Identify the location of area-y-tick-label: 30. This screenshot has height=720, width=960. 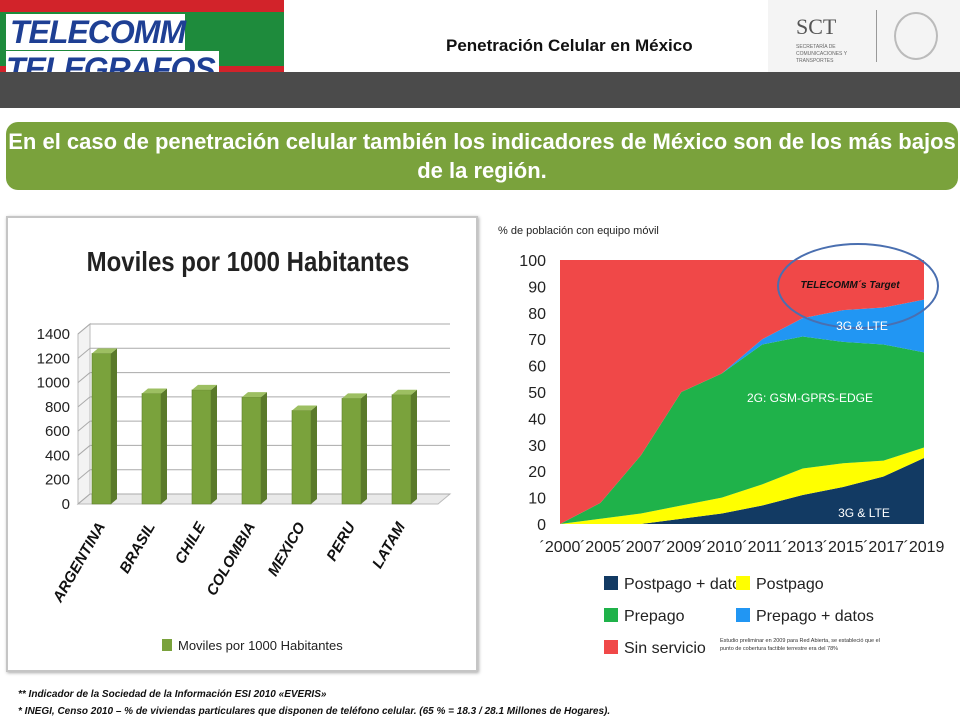
(537, 446).